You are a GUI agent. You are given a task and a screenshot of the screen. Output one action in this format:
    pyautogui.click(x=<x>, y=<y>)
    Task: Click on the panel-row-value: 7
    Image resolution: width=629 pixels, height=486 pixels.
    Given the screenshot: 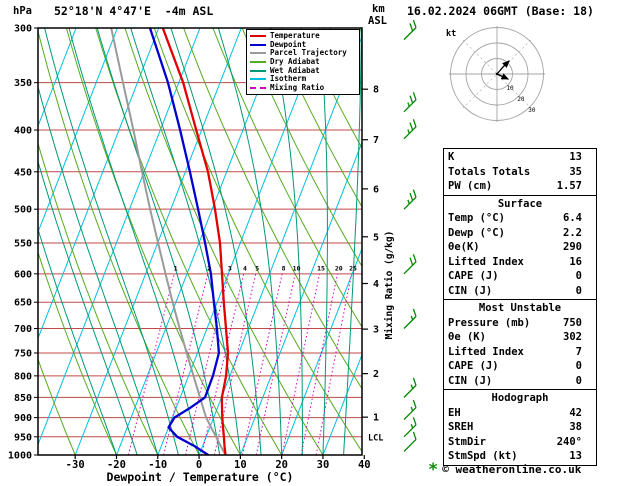 What is the action you would take?
    pyautogui.click(x=578, y=351)
    